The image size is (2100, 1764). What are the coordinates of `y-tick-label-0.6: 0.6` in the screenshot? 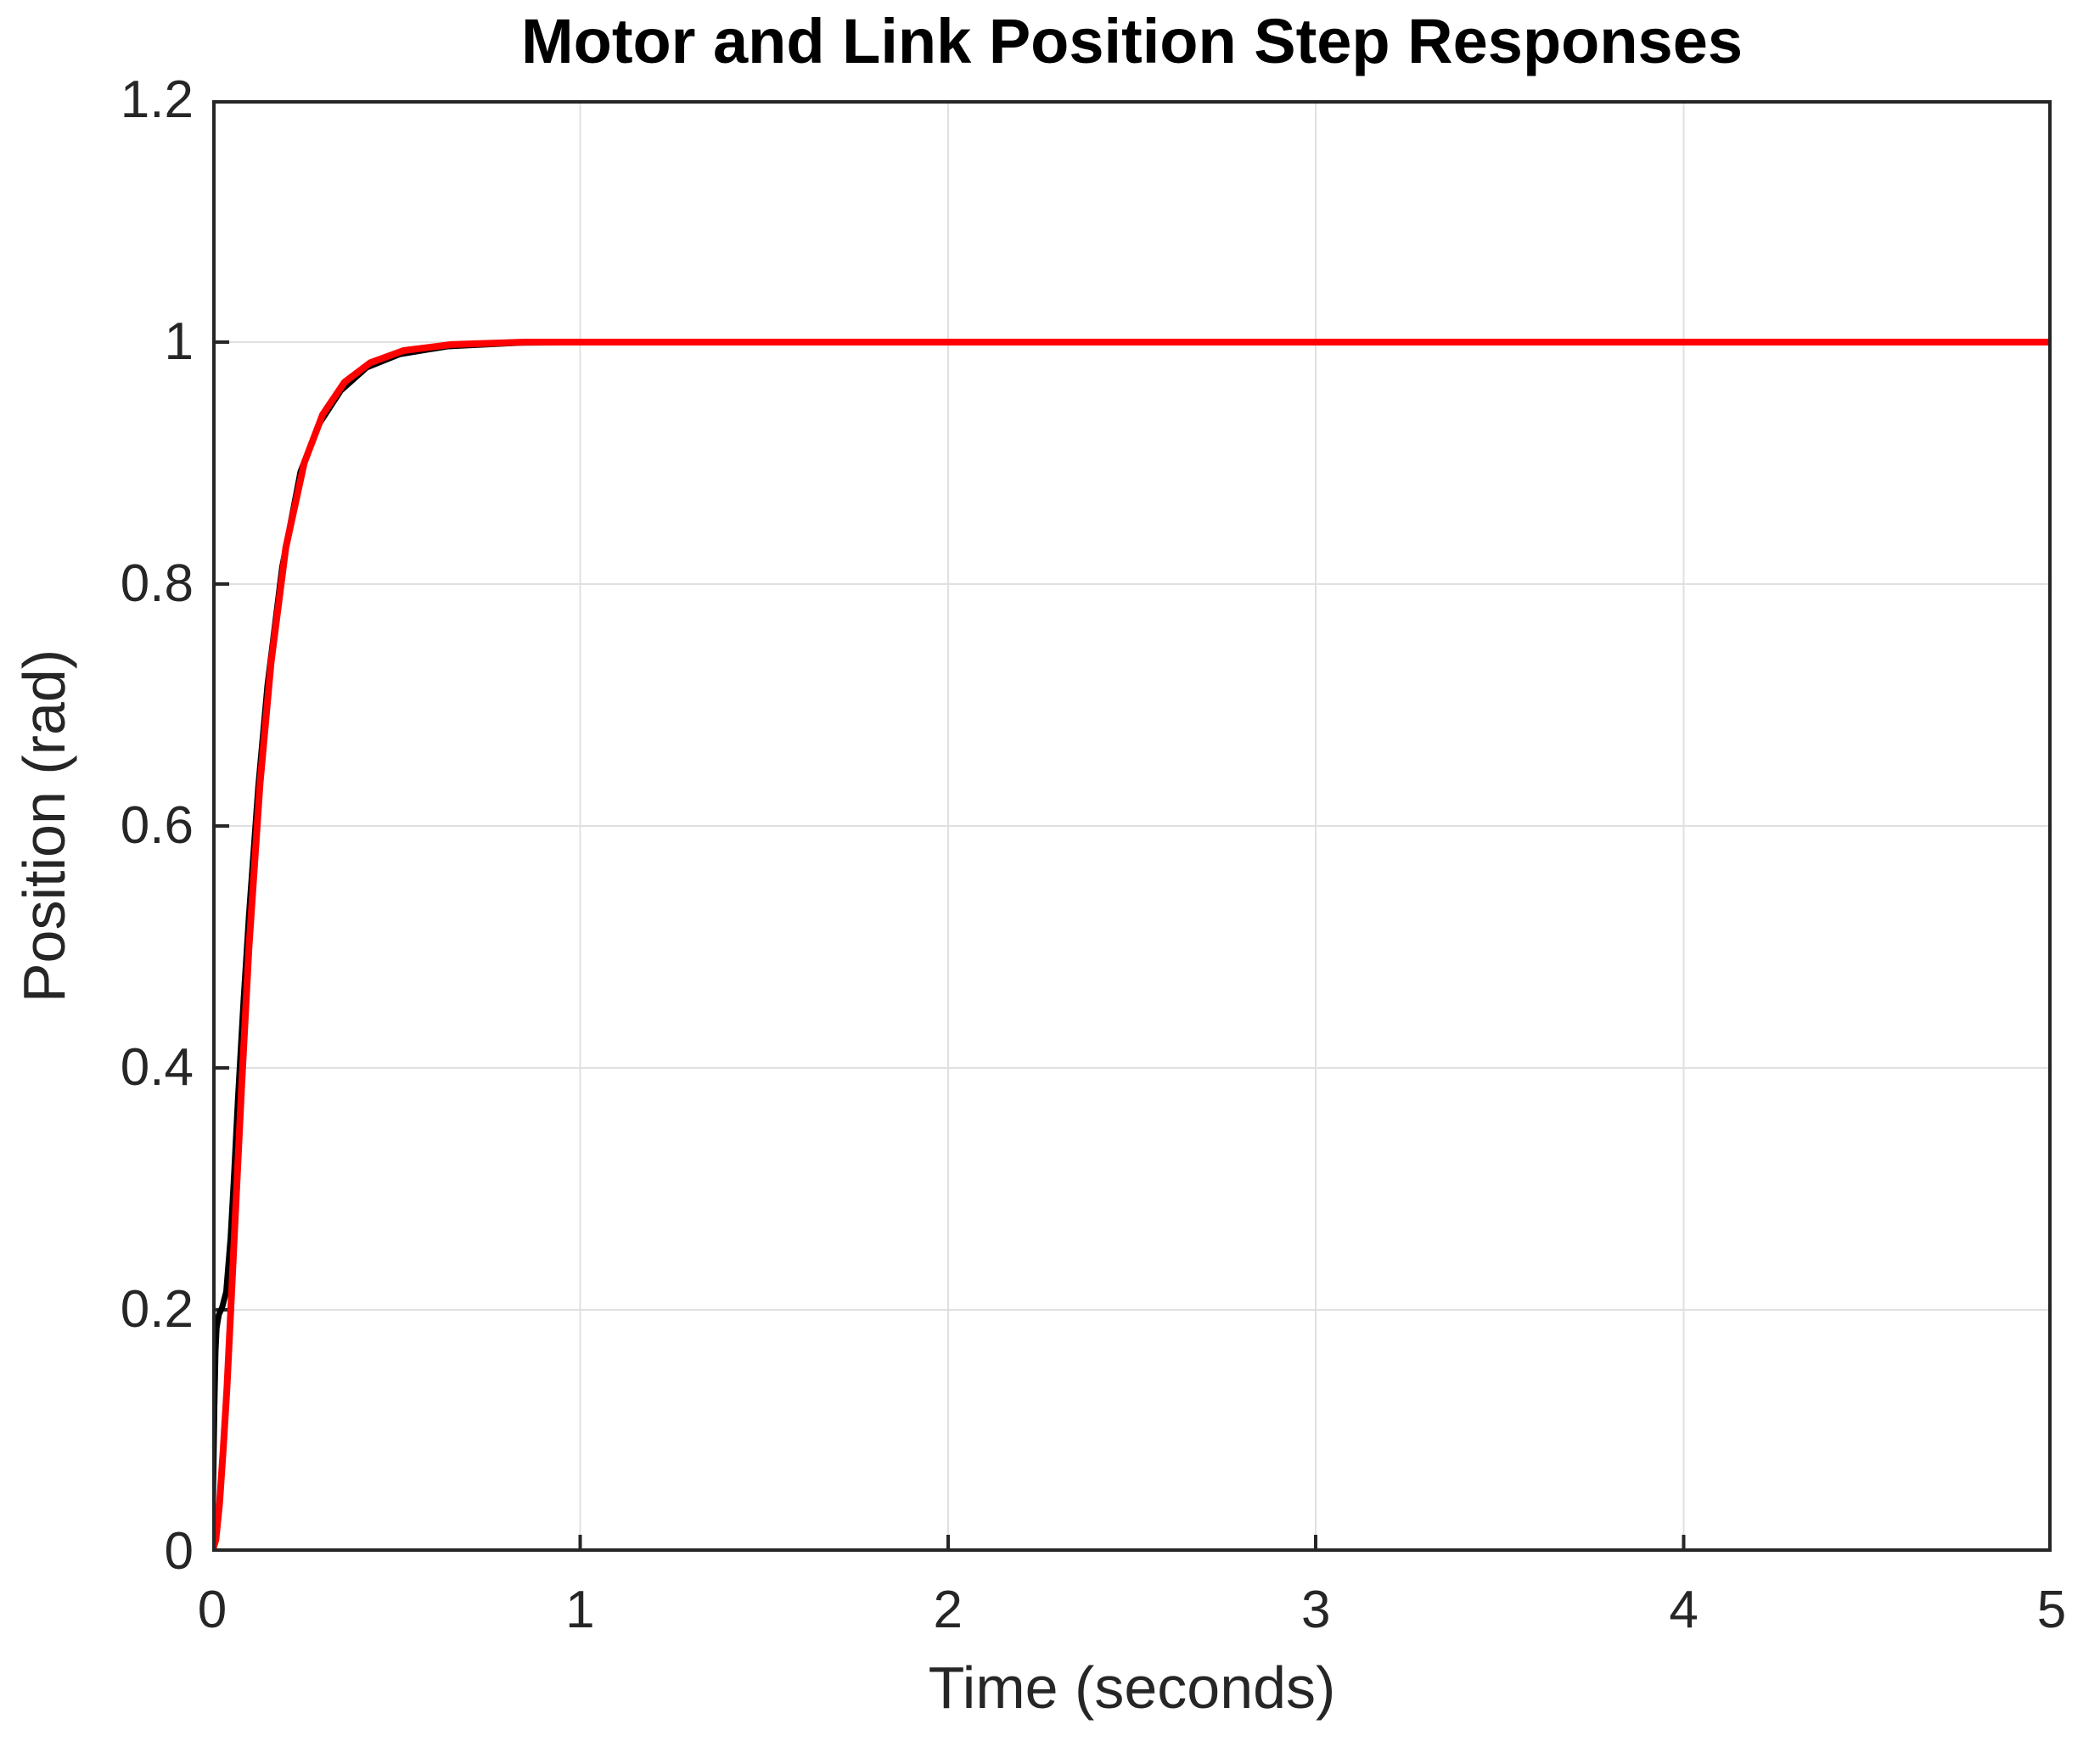 It's located at (157, 825).